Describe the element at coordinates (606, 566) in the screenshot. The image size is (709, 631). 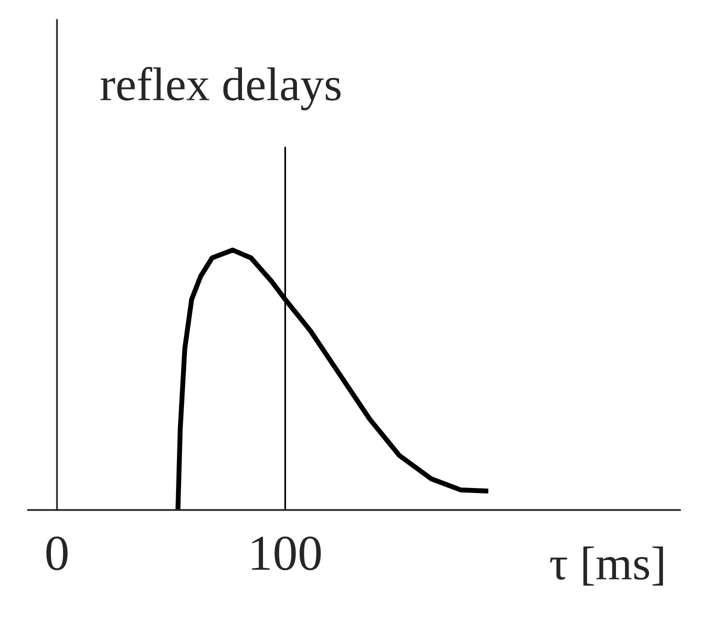
I see `x-axis-title: τ [ms]` at that location.